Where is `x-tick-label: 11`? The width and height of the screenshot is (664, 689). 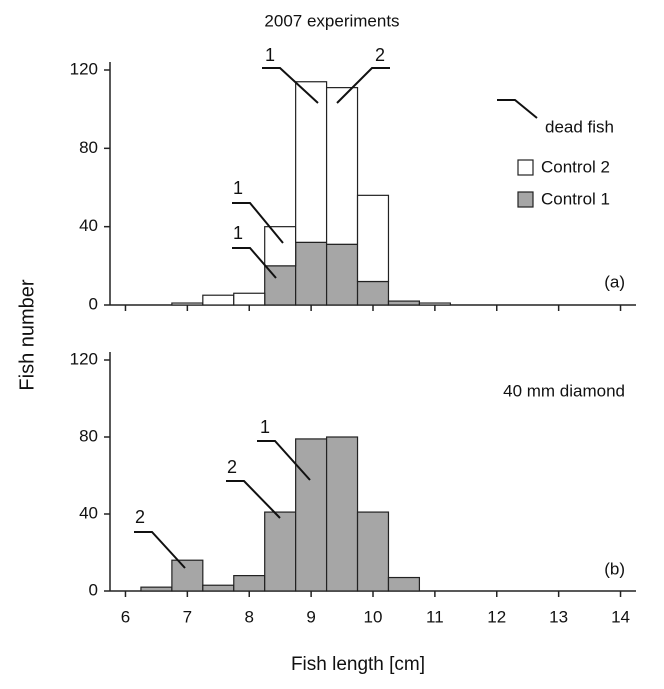
x-tick-label: 11 is located at coordinates (435, 616).